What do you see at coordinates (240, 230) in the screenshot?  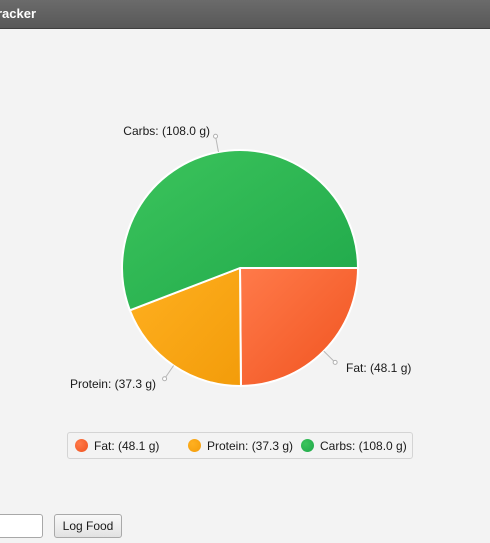 I see `pie-slice-carbs` at bounding box center [240, 230].